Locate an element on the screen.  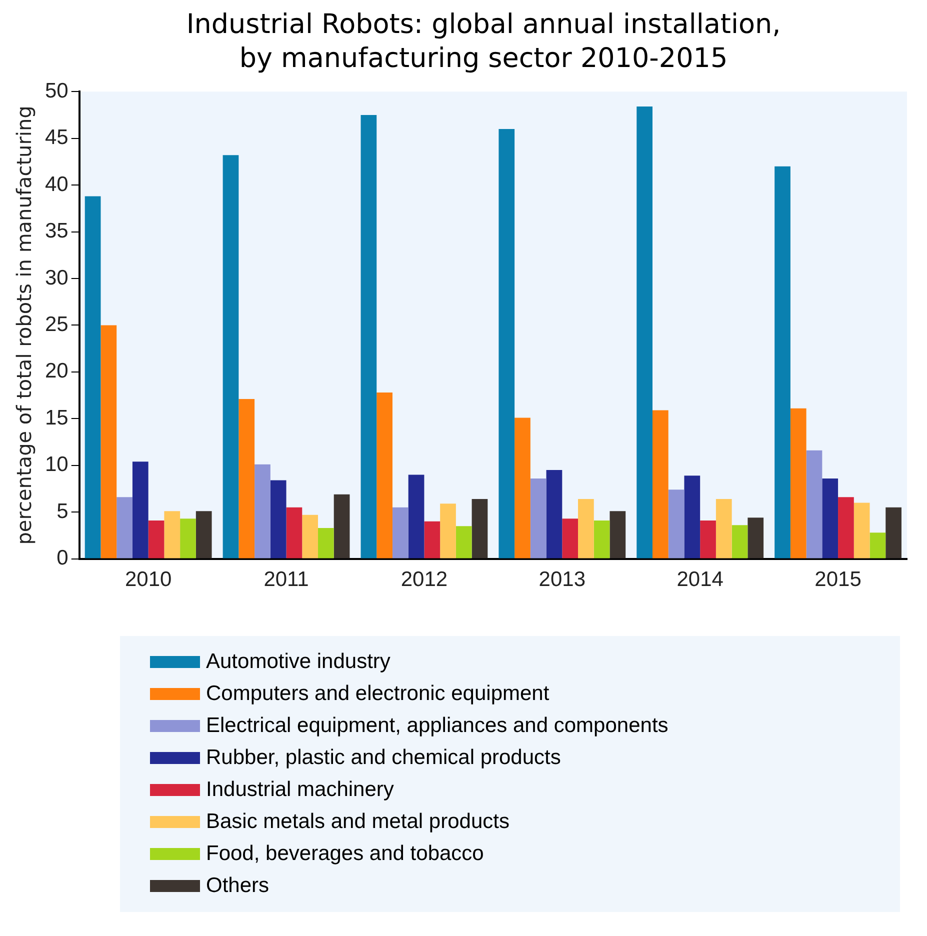
y-tick-label: 25 is located at coordinates (56, 324).